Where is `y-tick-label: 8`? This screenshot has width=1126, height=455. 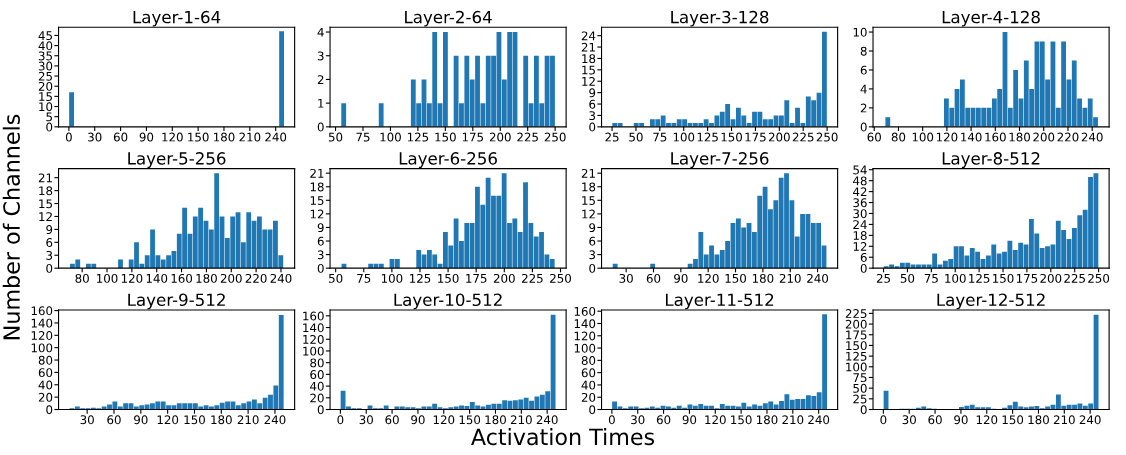 y-tick-label: 8 is located at coordinates (863, 51).